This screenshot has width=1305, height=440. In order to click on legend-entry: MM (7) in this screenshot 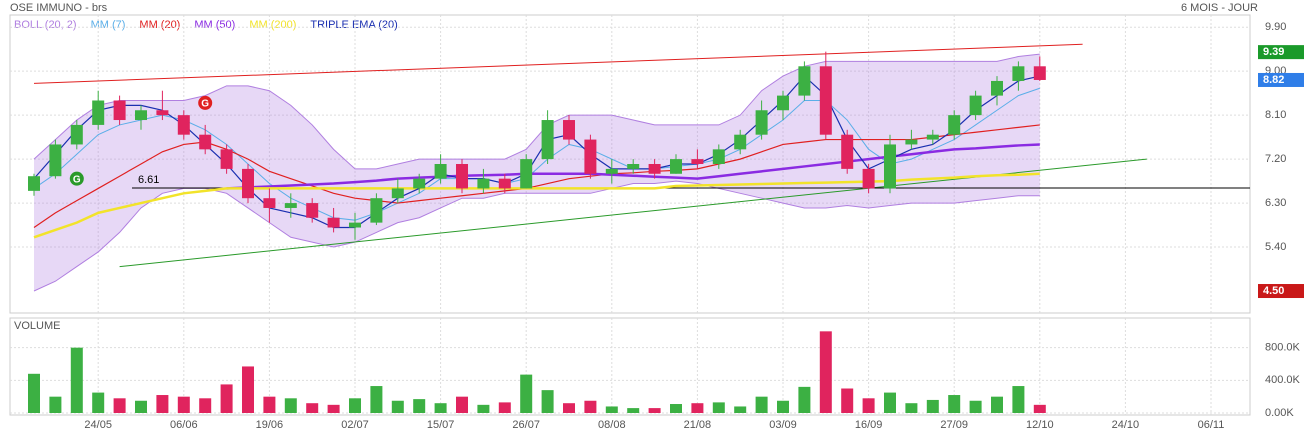, I will do `click(108, 25)`.